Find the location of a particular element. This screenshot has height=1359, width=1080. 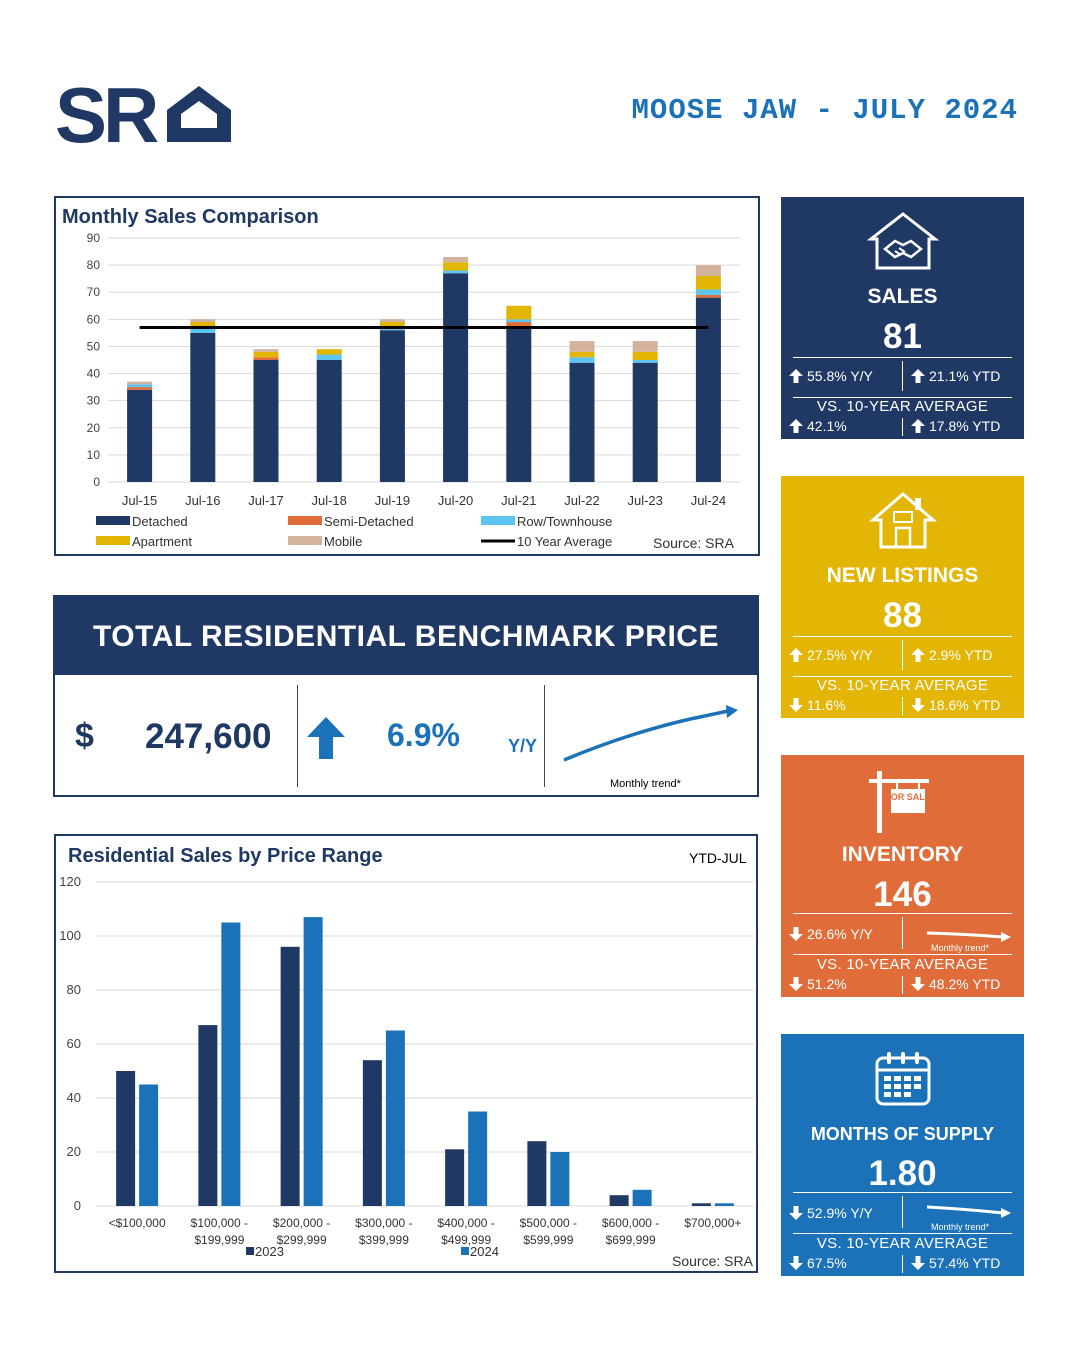

x-tick-label: $200,000 - is located at coordinates (301, 1223).